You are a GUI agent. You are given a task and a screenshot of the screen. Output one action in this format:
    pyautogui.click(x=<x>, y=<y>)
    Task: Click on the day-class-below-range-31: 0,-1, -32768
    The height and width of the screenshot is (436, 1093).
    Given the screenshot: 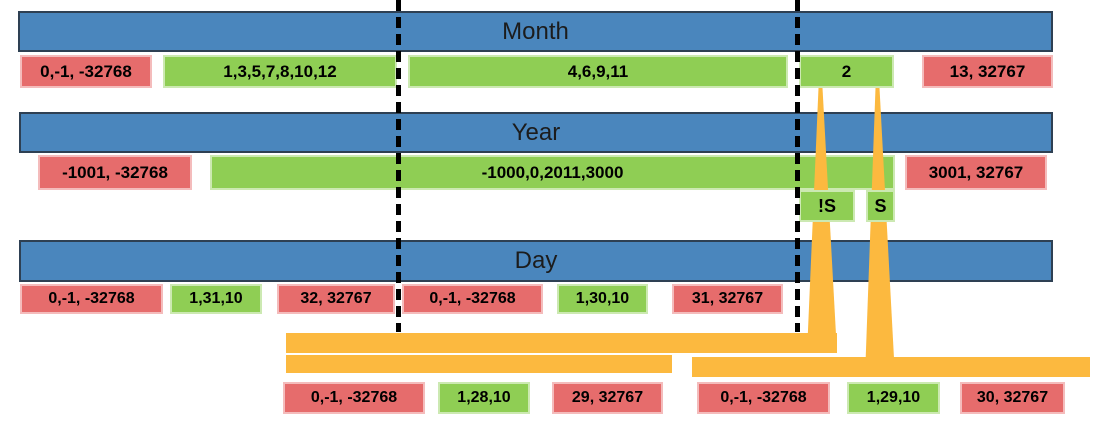 What is the action you would take?
    pyautogui.click(x=91, y=299)
    